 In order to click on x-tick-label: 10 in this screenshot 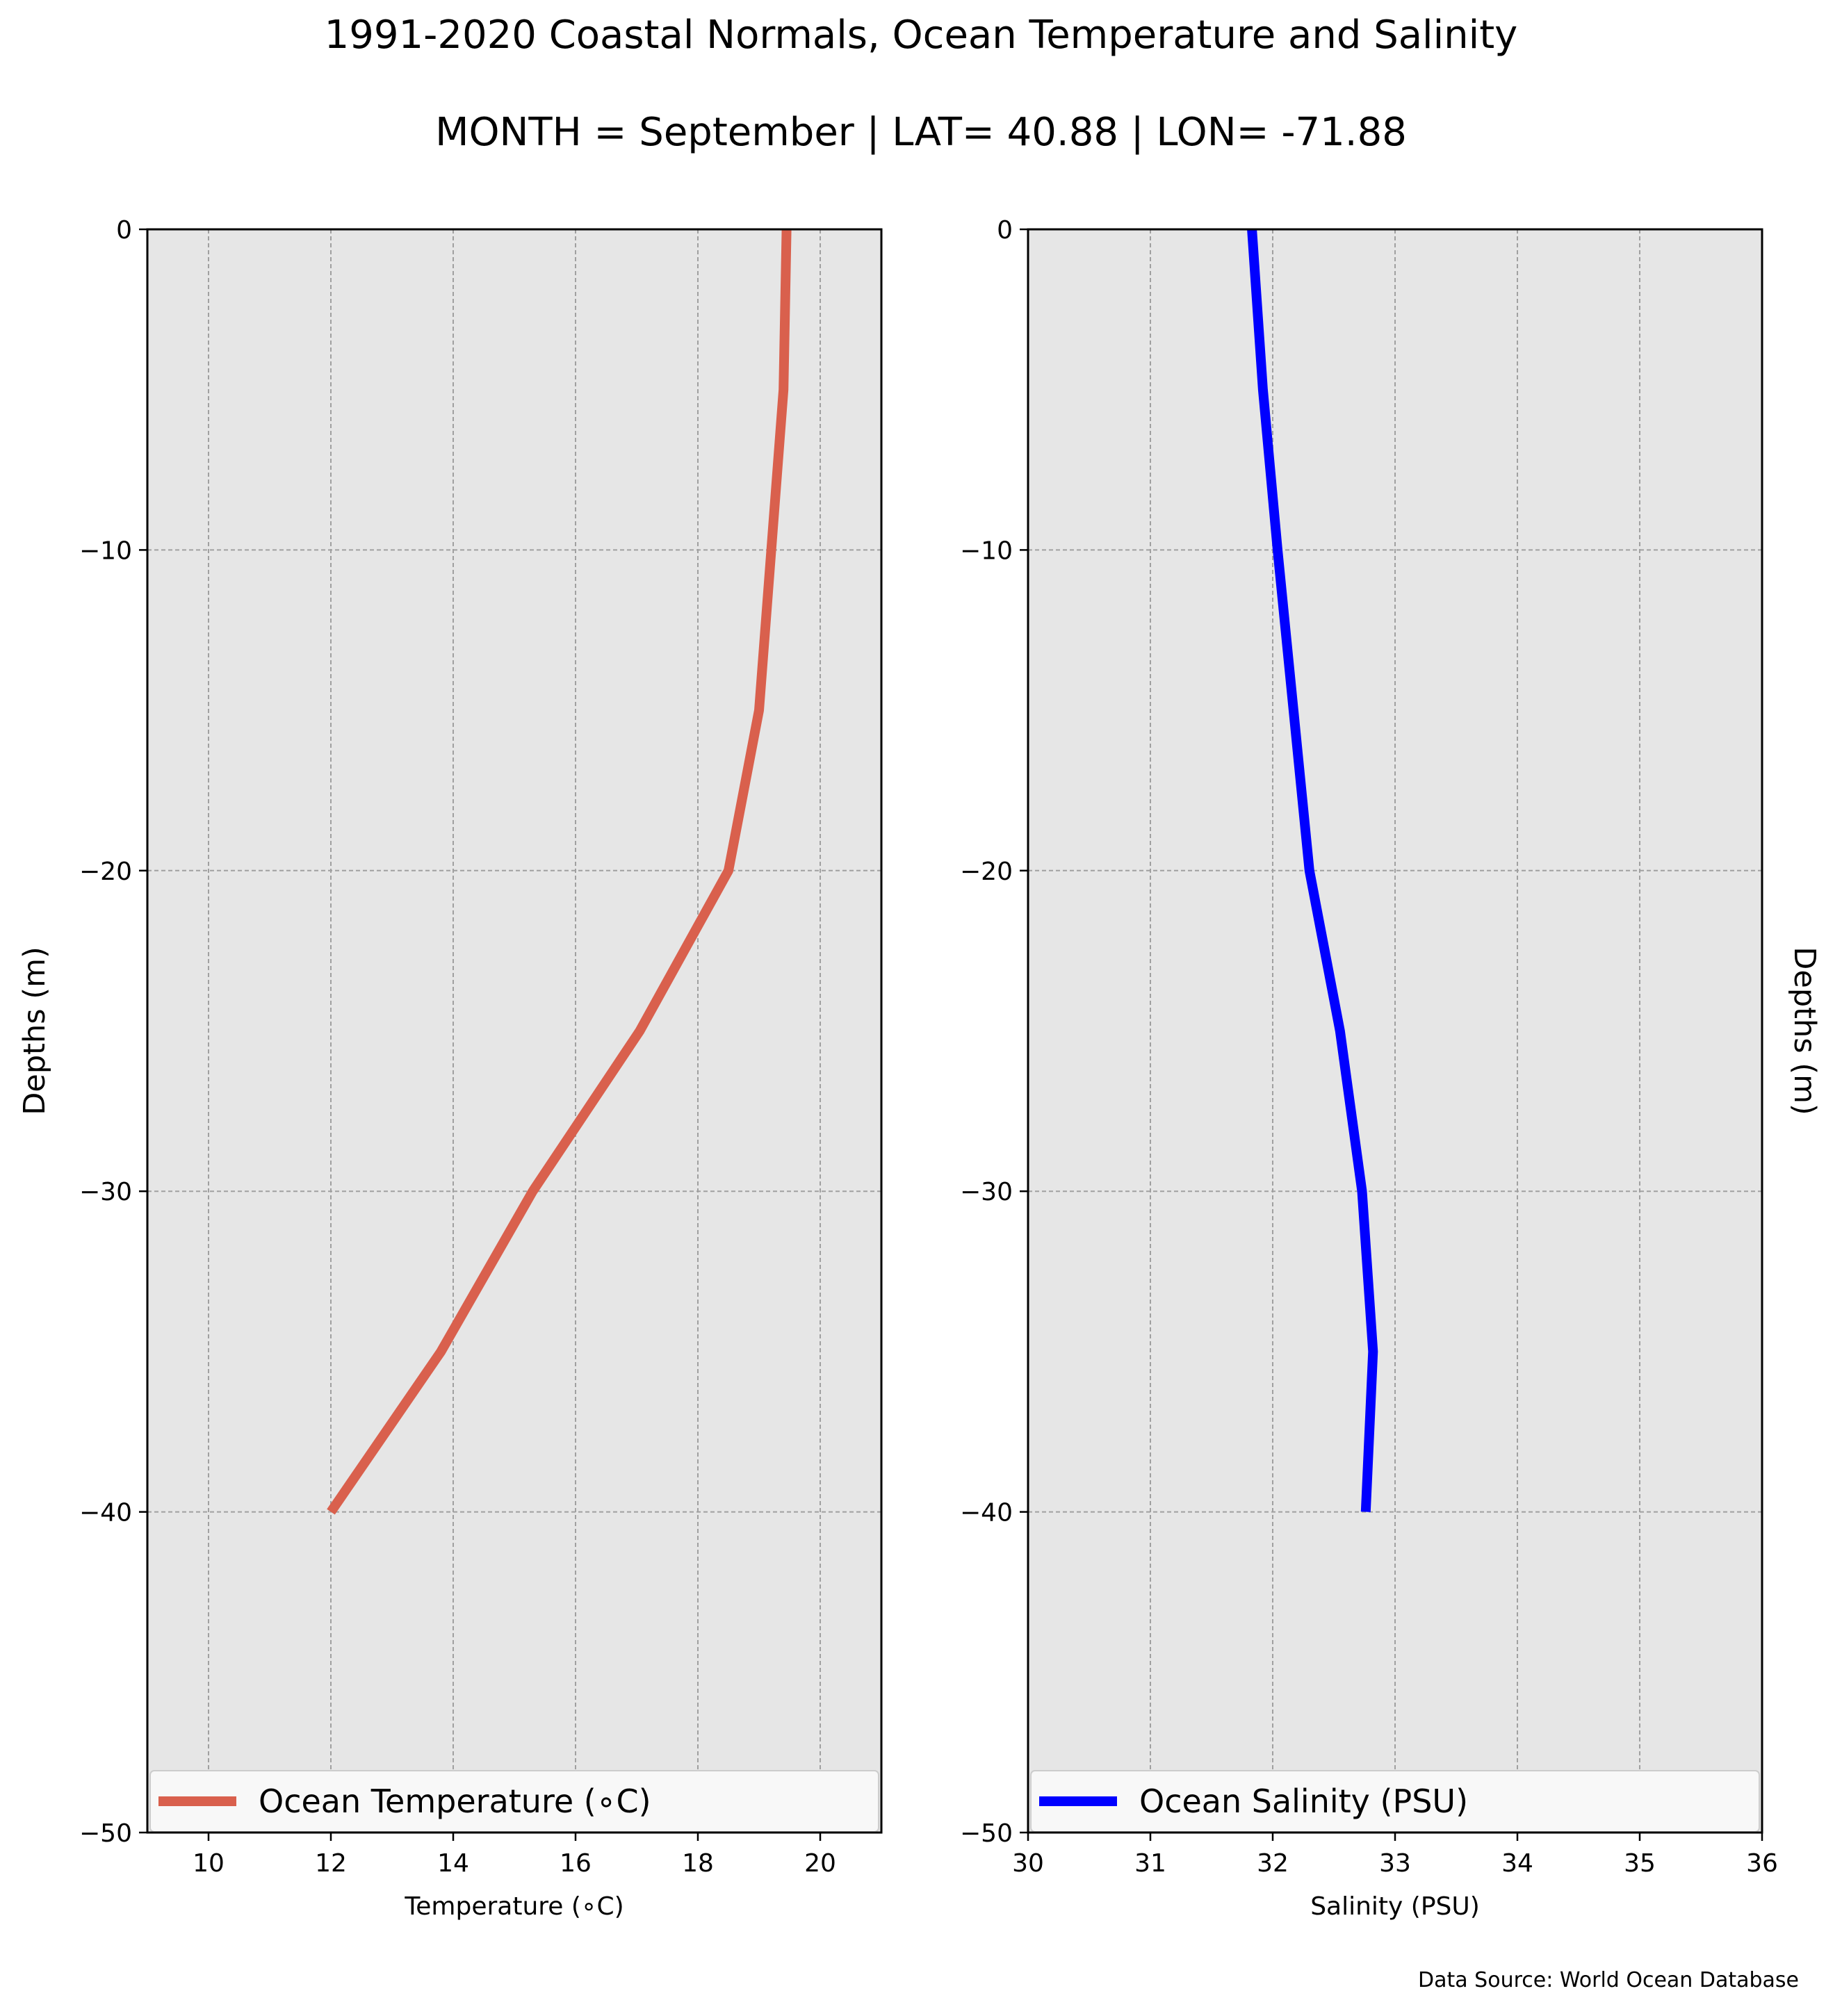, I will do `click(209, 1864)`.